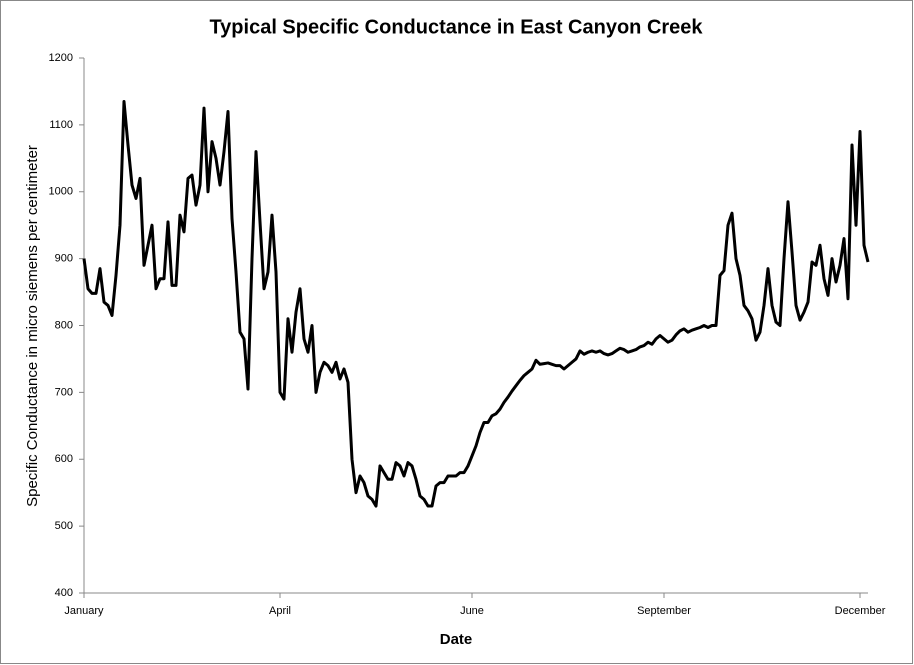 Image resolution: width=914 pixels, height=665 pixels. I want to click on x-tick-label: April, so click(280, 611).